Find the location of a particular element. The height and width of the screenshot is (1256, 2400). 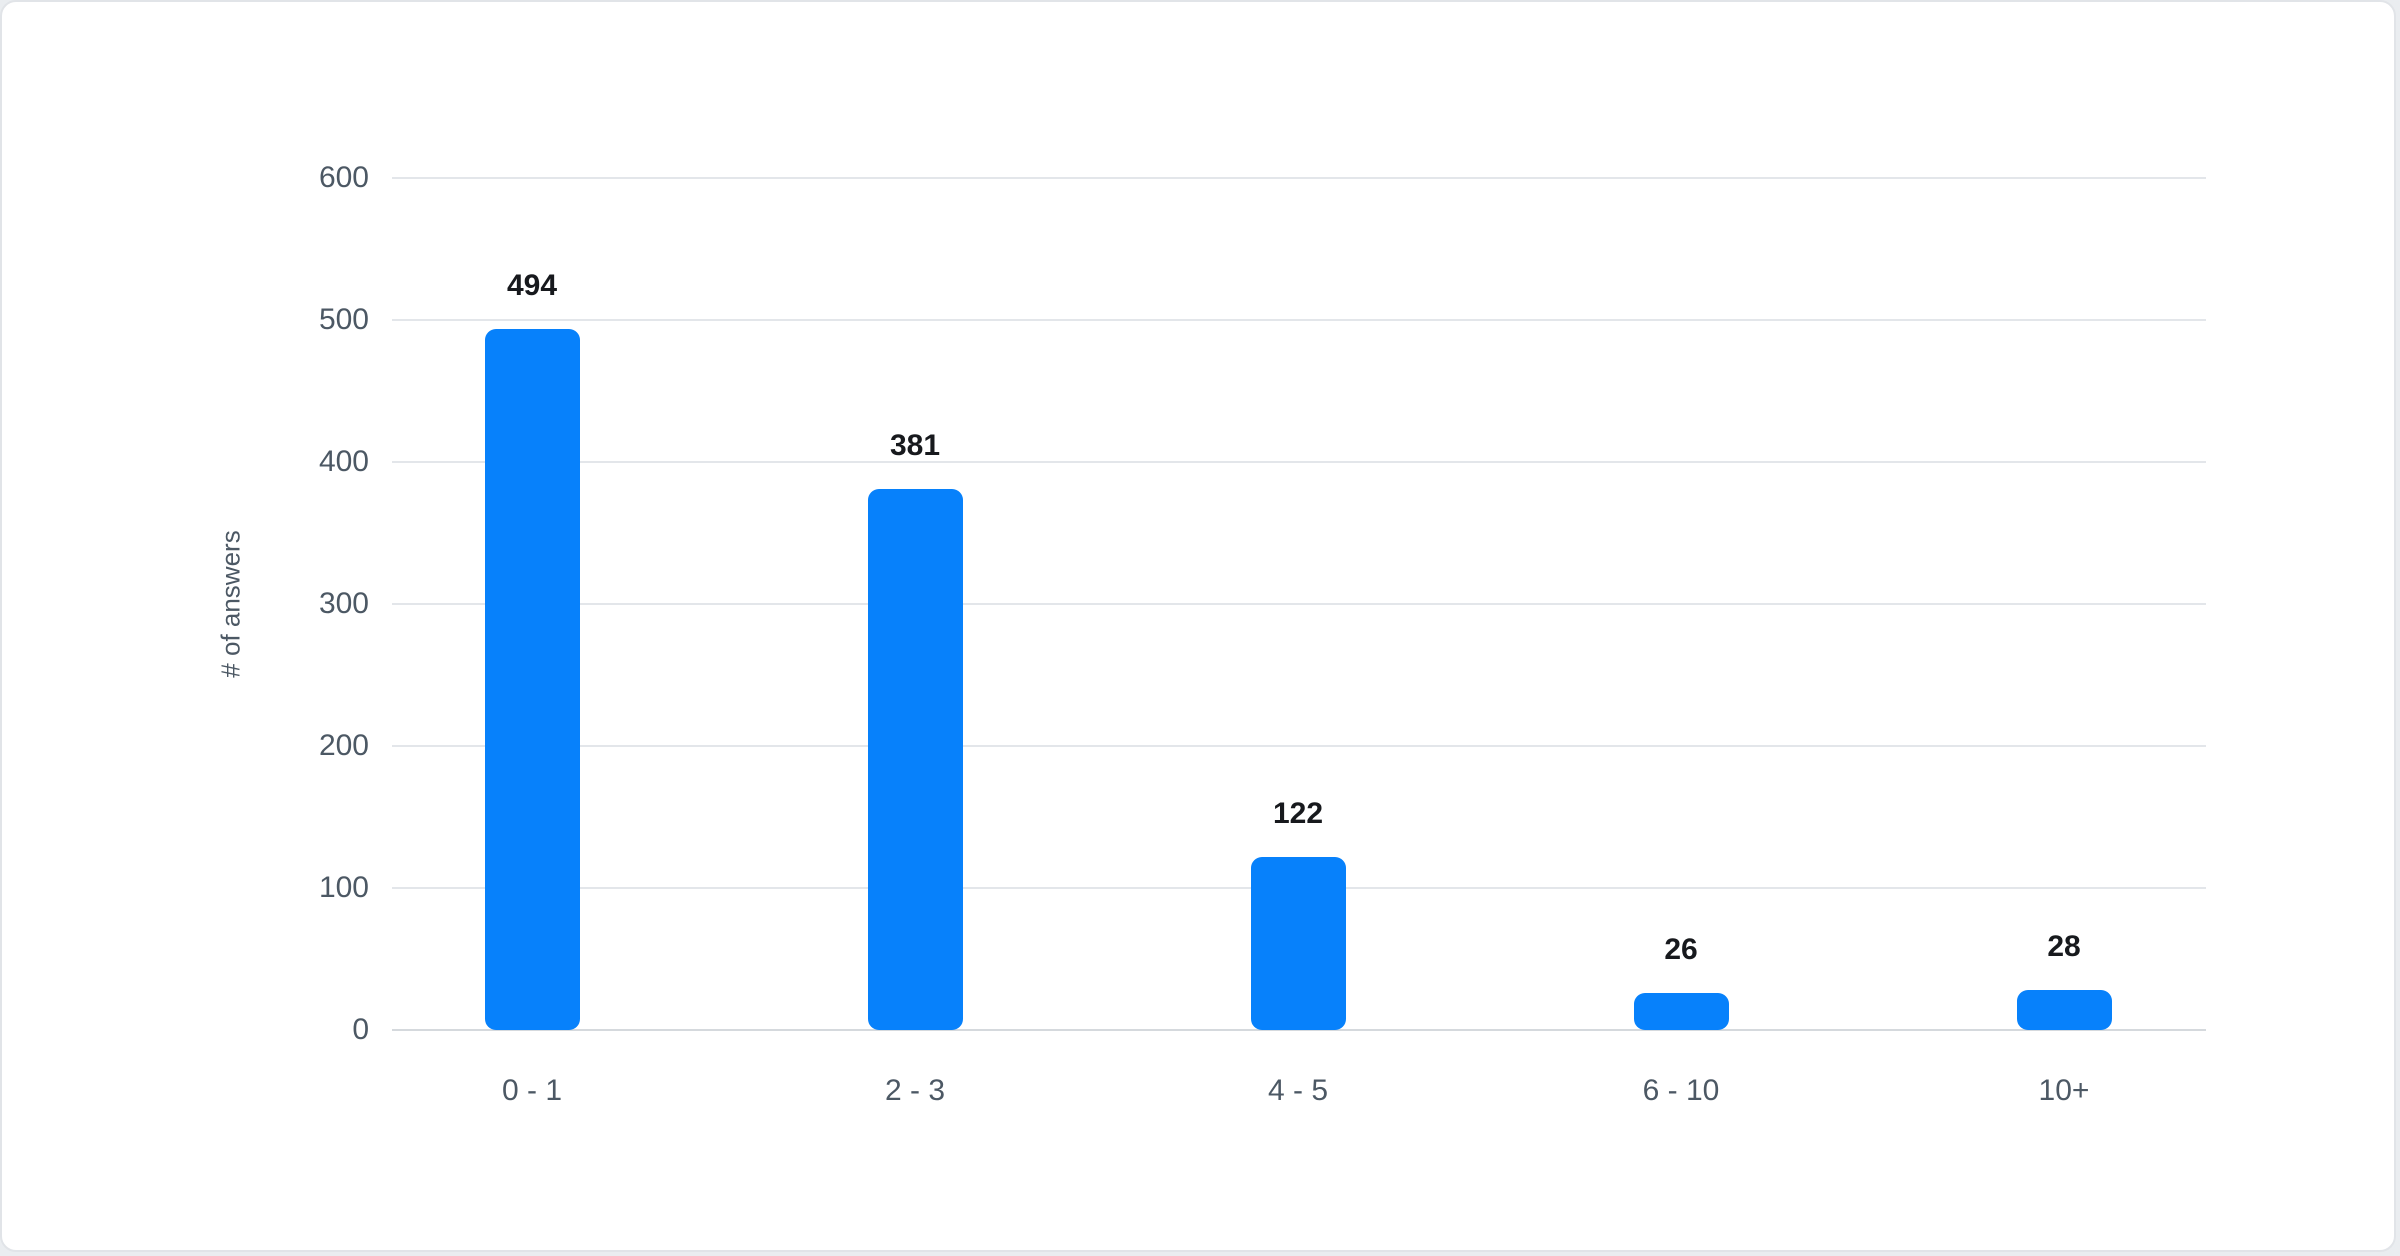

y-axis-tick-label: 200 is located at coordinates (343, 745).